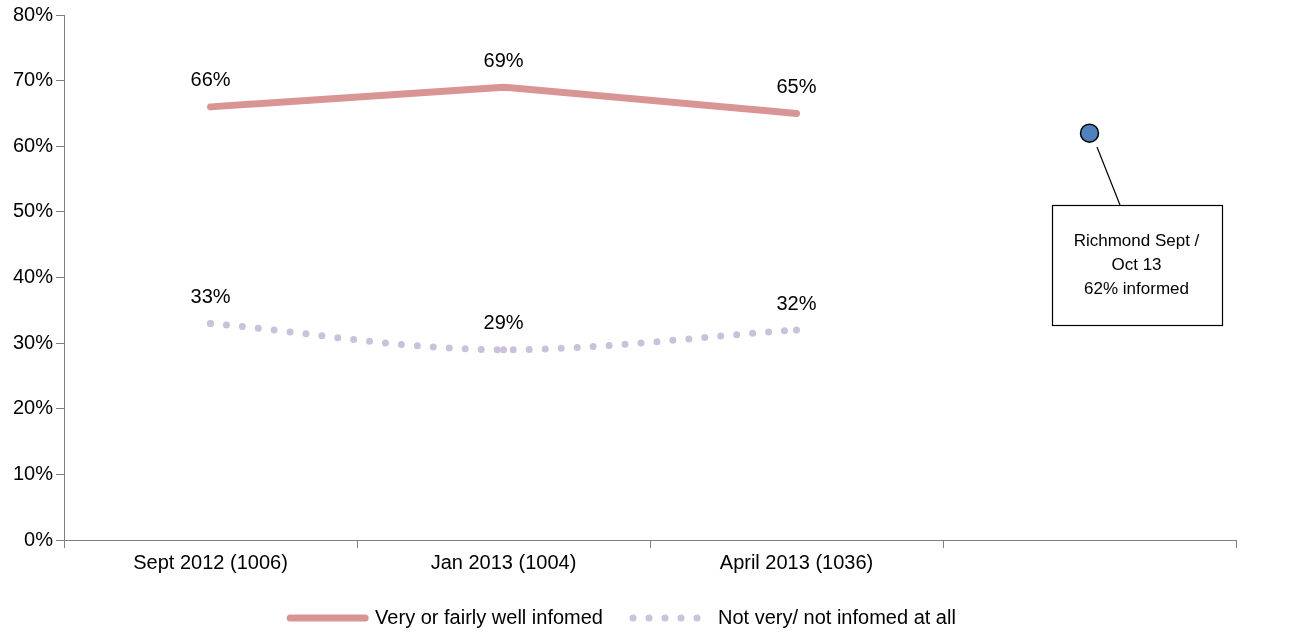 This screenshot has height=638, width=1291. I want to click on y-tick-label: 30%, so click(33, 341).